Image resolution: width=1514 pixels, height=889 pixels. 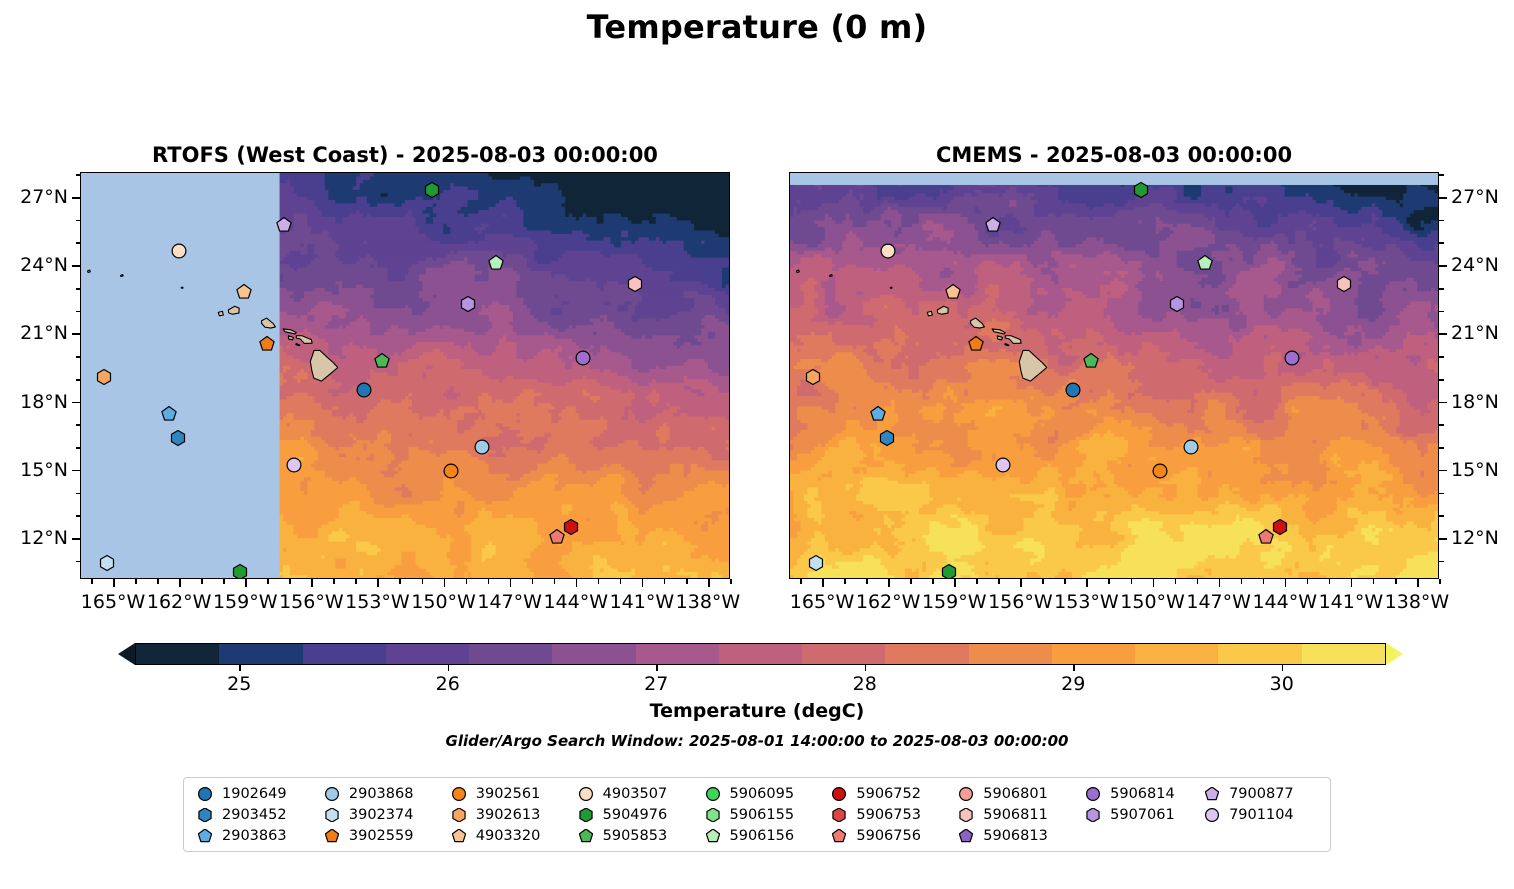 I want to click on page-title: Temperature (0 m), so click(x=757, y=27).